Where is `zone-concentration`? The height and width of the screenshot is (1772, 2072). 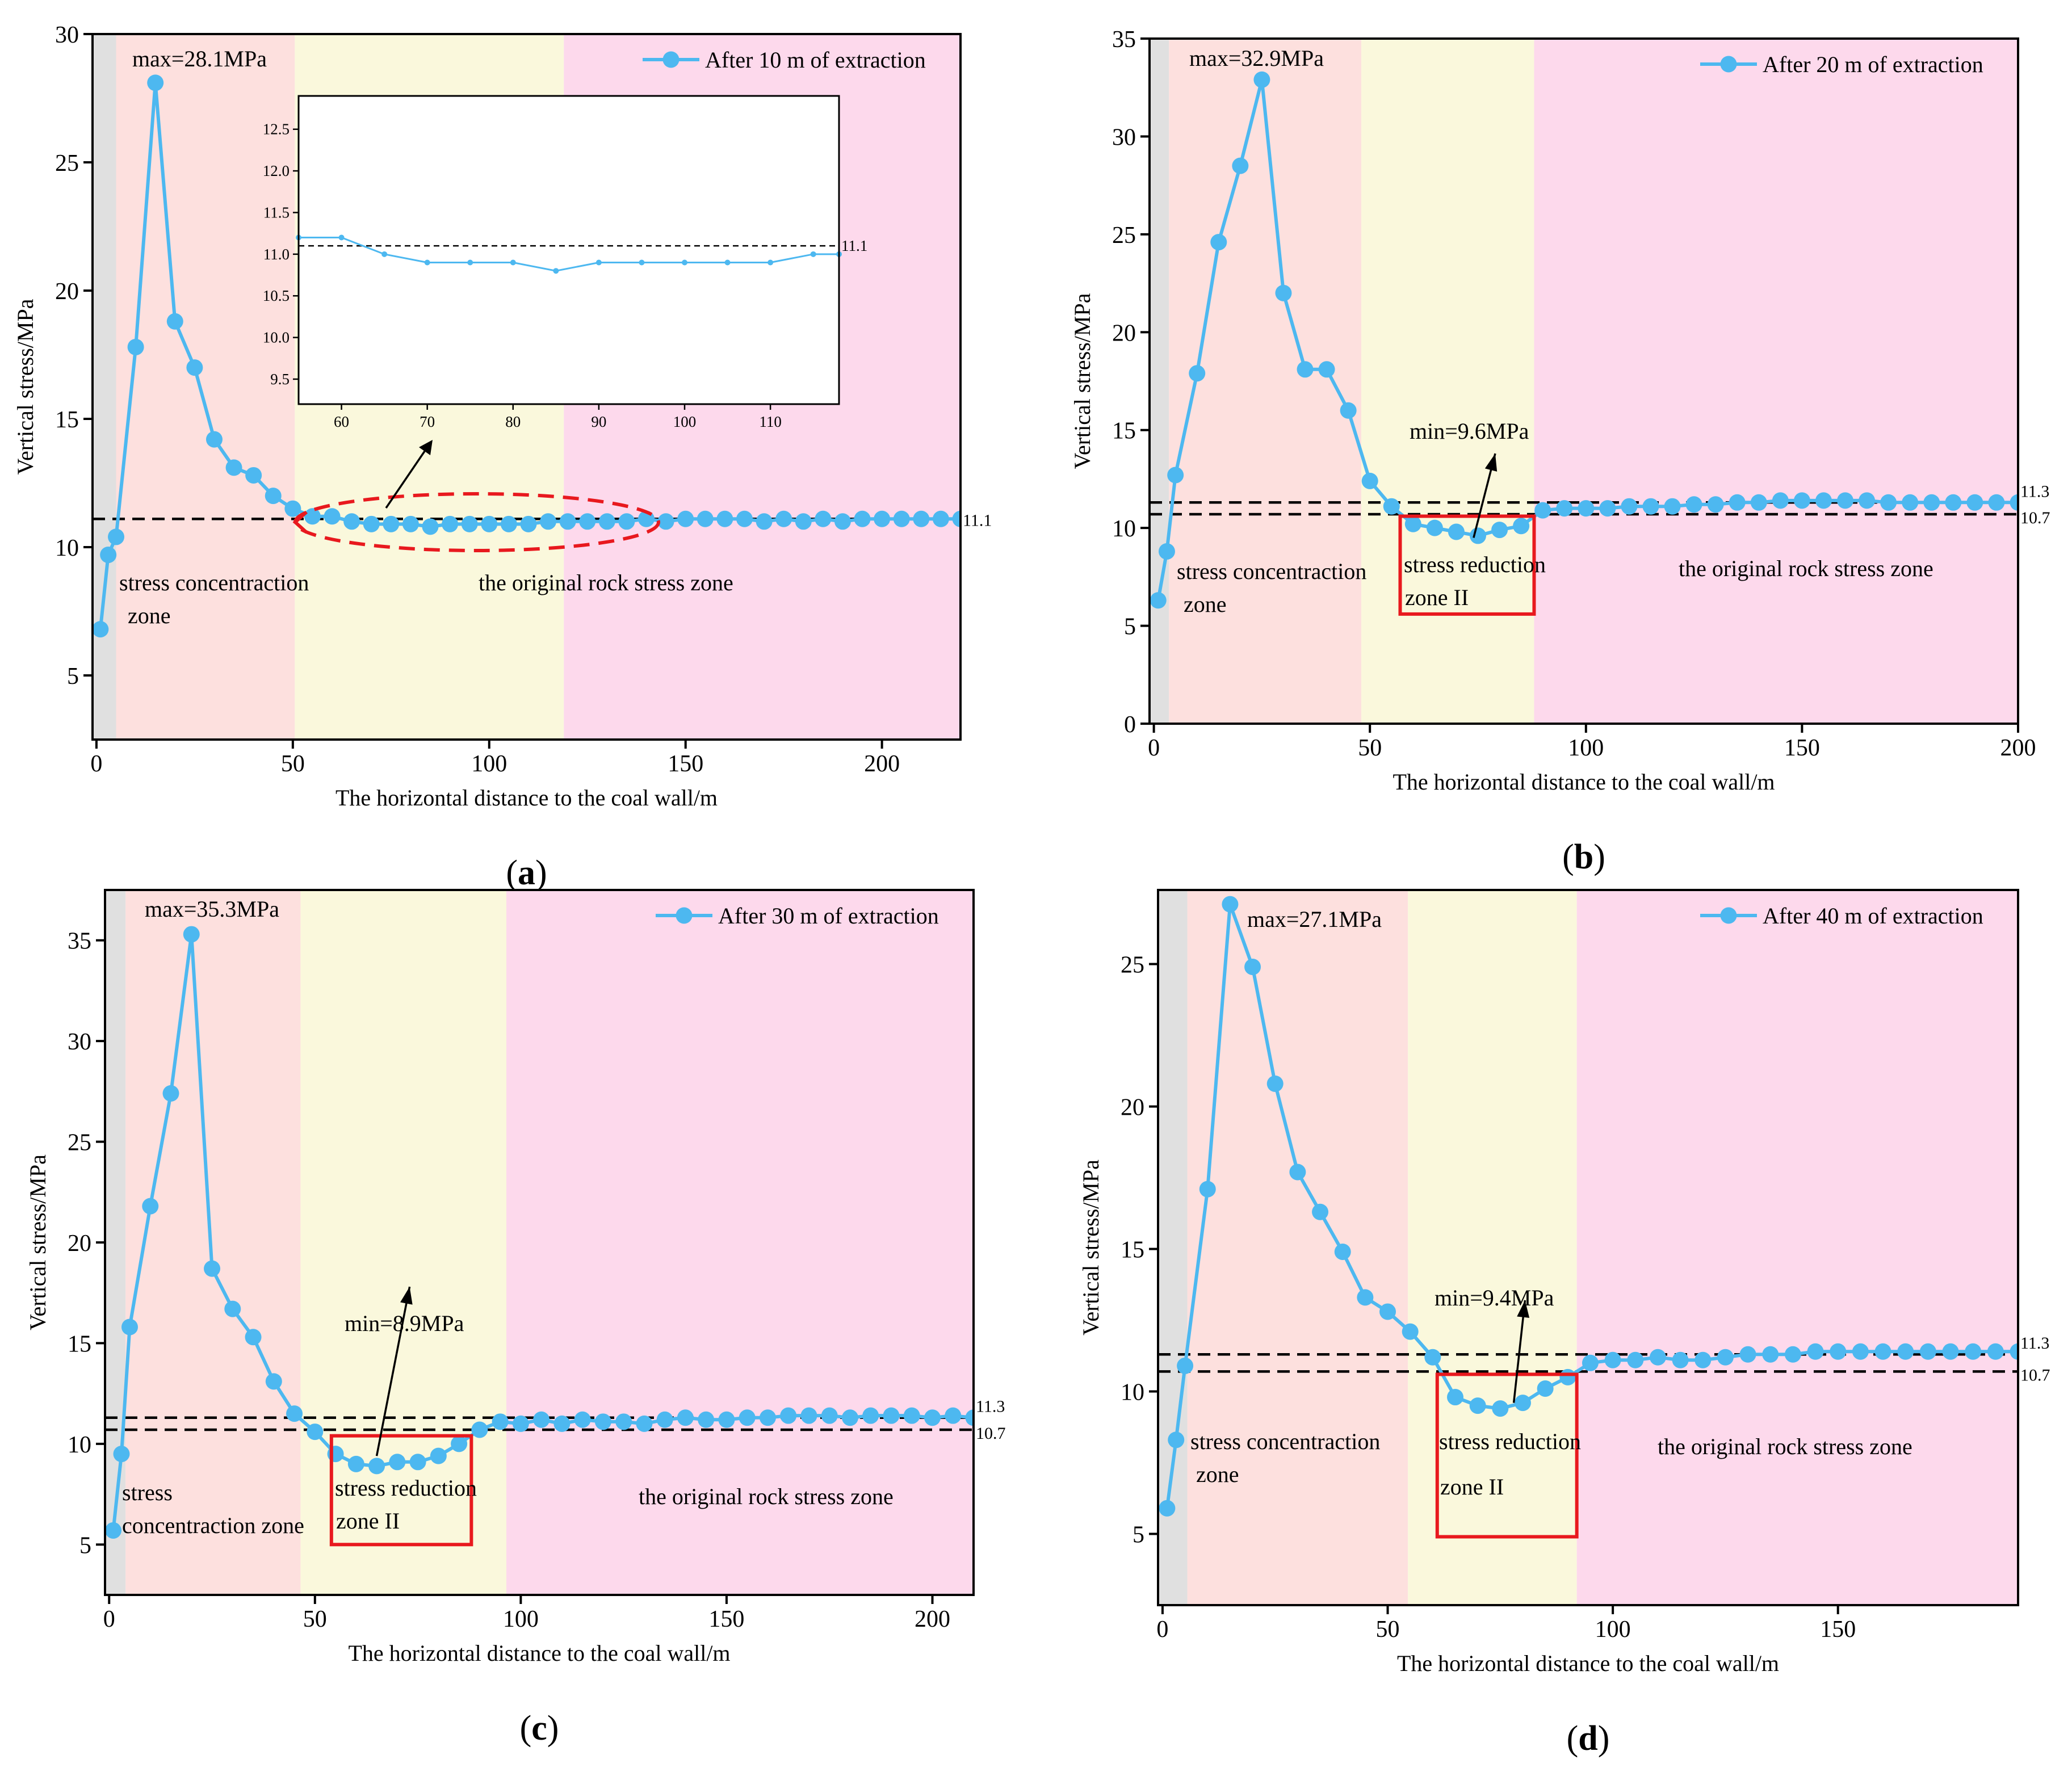 zone-concentration is located at coordinates (205, 387).